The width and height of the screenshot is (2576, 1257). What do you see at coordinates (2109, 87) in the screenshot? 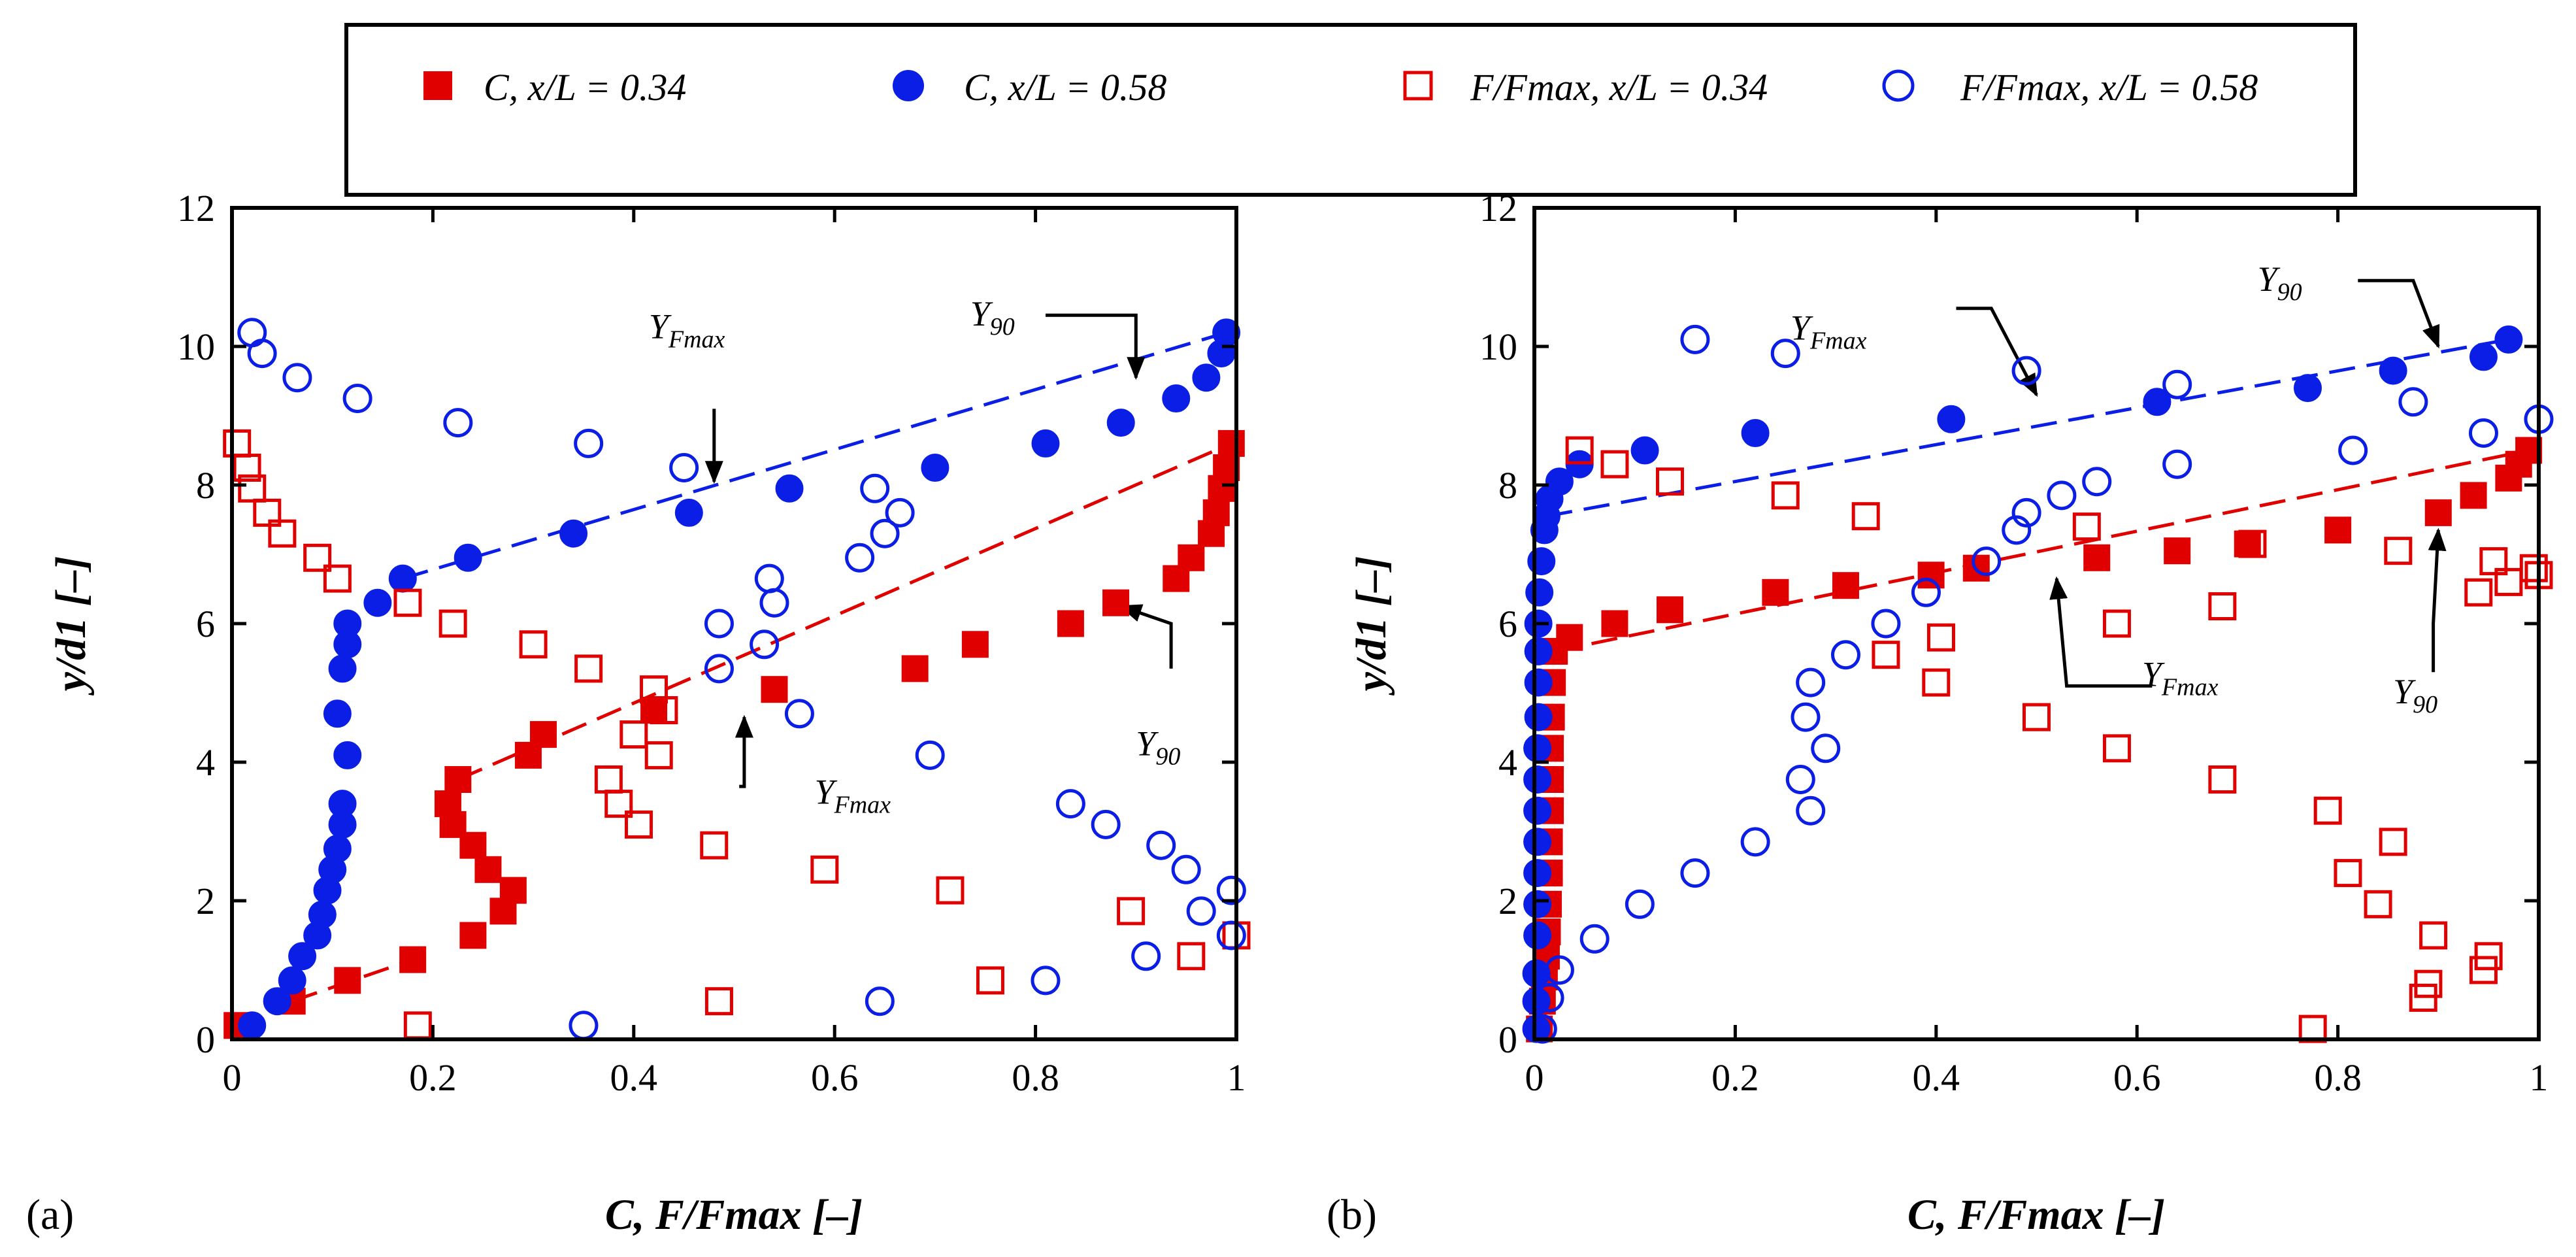
I see `legend-label: F/Fmax, x/L = 0.58` at bounding box center [2109, 87].